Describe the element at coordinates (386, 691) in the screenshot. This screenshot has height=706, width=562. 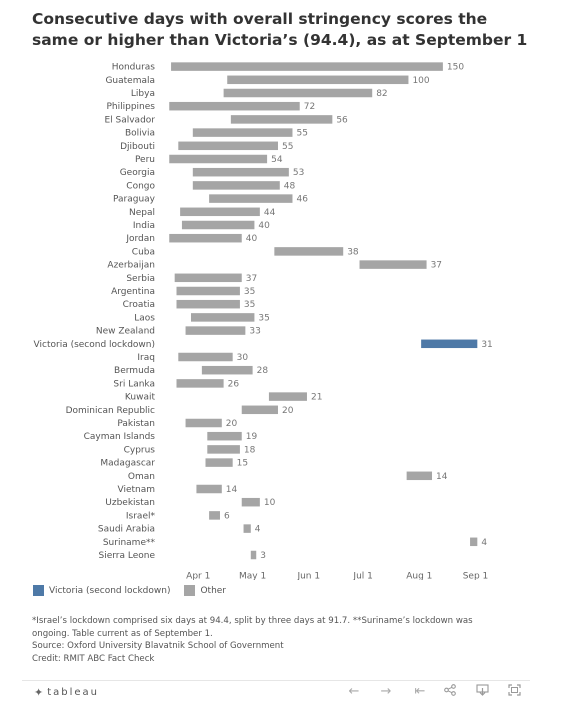
I see `redo-icon: →` at that location.